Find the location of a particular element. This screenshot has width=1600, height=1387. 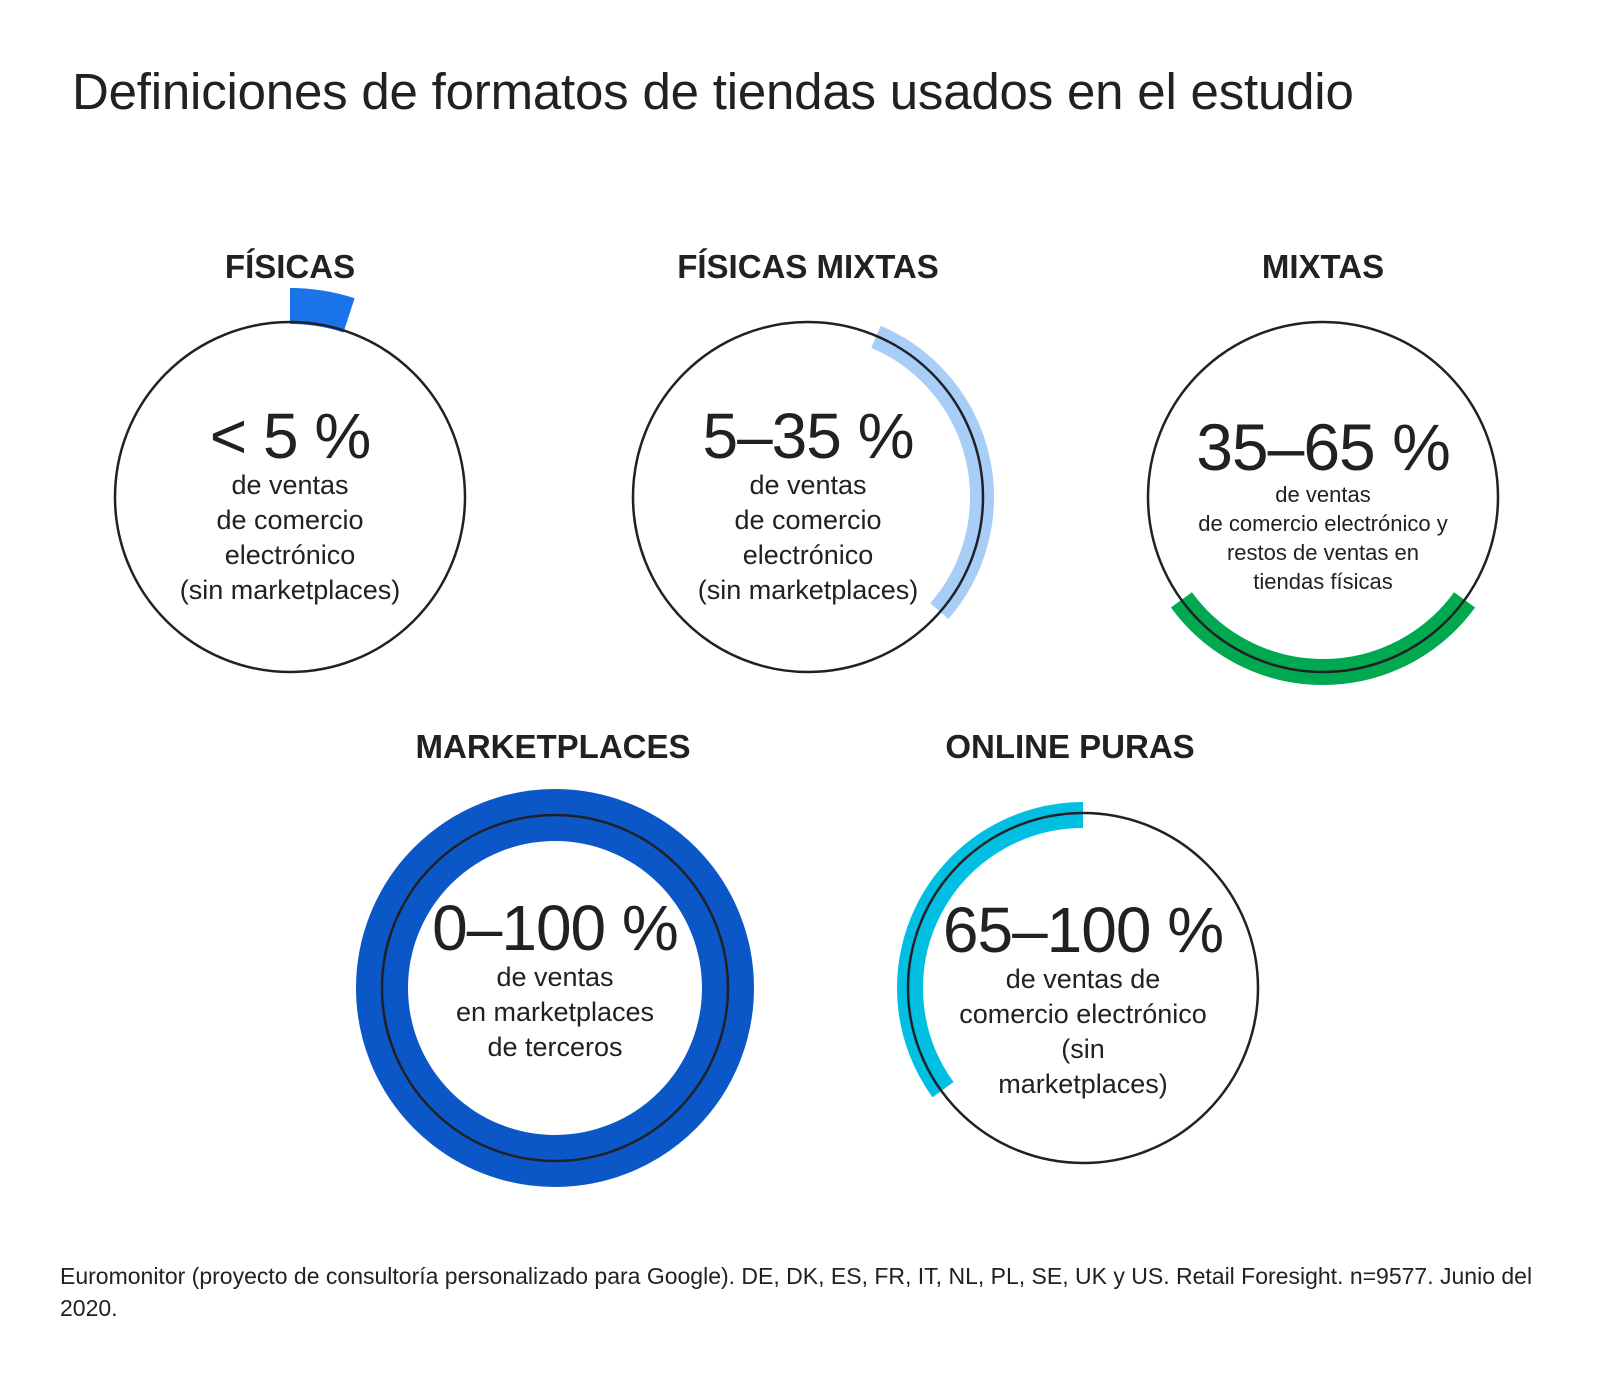

ring-marketplaces is located at coordinates (555, 988).